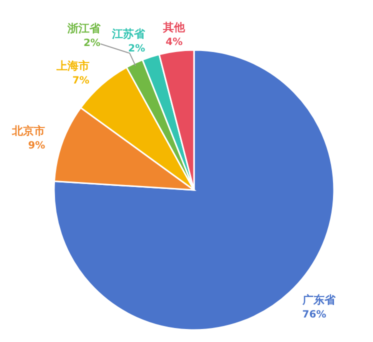 The width and height of the screenshot is (373, 342). What do you see at coordinates (318, 299) in the screenshot?
I see `slice-label: 广东省` at bounding box center [318, 299].